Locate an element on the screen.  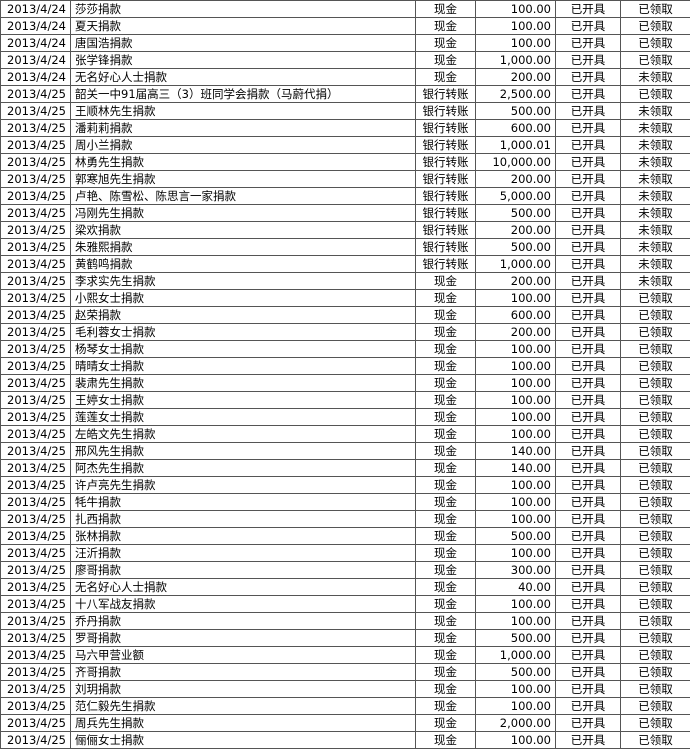
date-cell: 2013/4/24 is located at coordinates (35, 77).